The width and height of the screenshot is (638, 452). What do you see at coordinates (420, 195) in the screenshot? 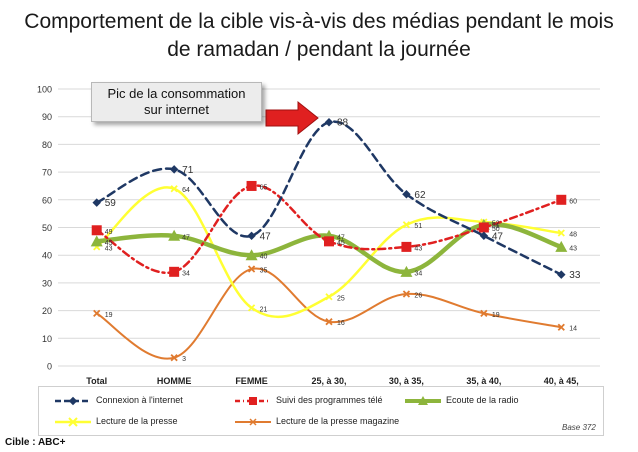
I see `data-label-internet: 62` at bounding box center [420, 195].